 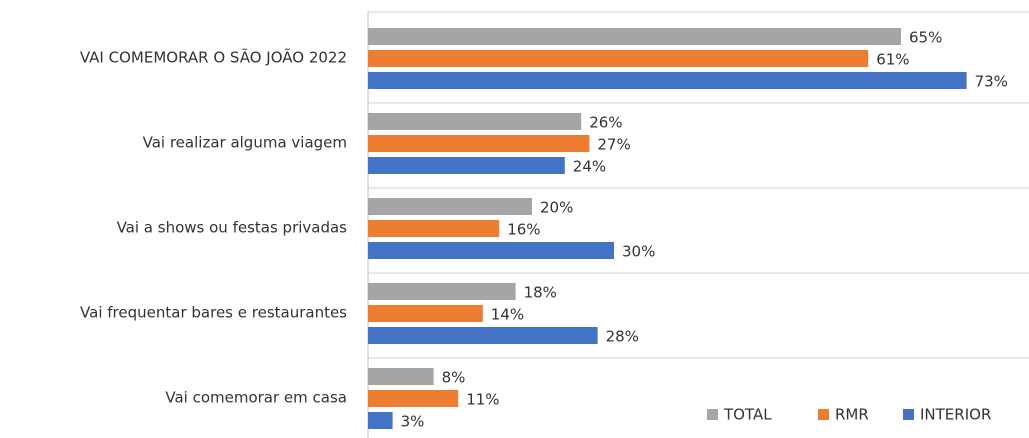 What do you see at coordinates (213, 57) in the screenshot?
I see `category-label: VAI COMEMORAR O SÃO JOÃO 2022` at bounding box center [213, 57].